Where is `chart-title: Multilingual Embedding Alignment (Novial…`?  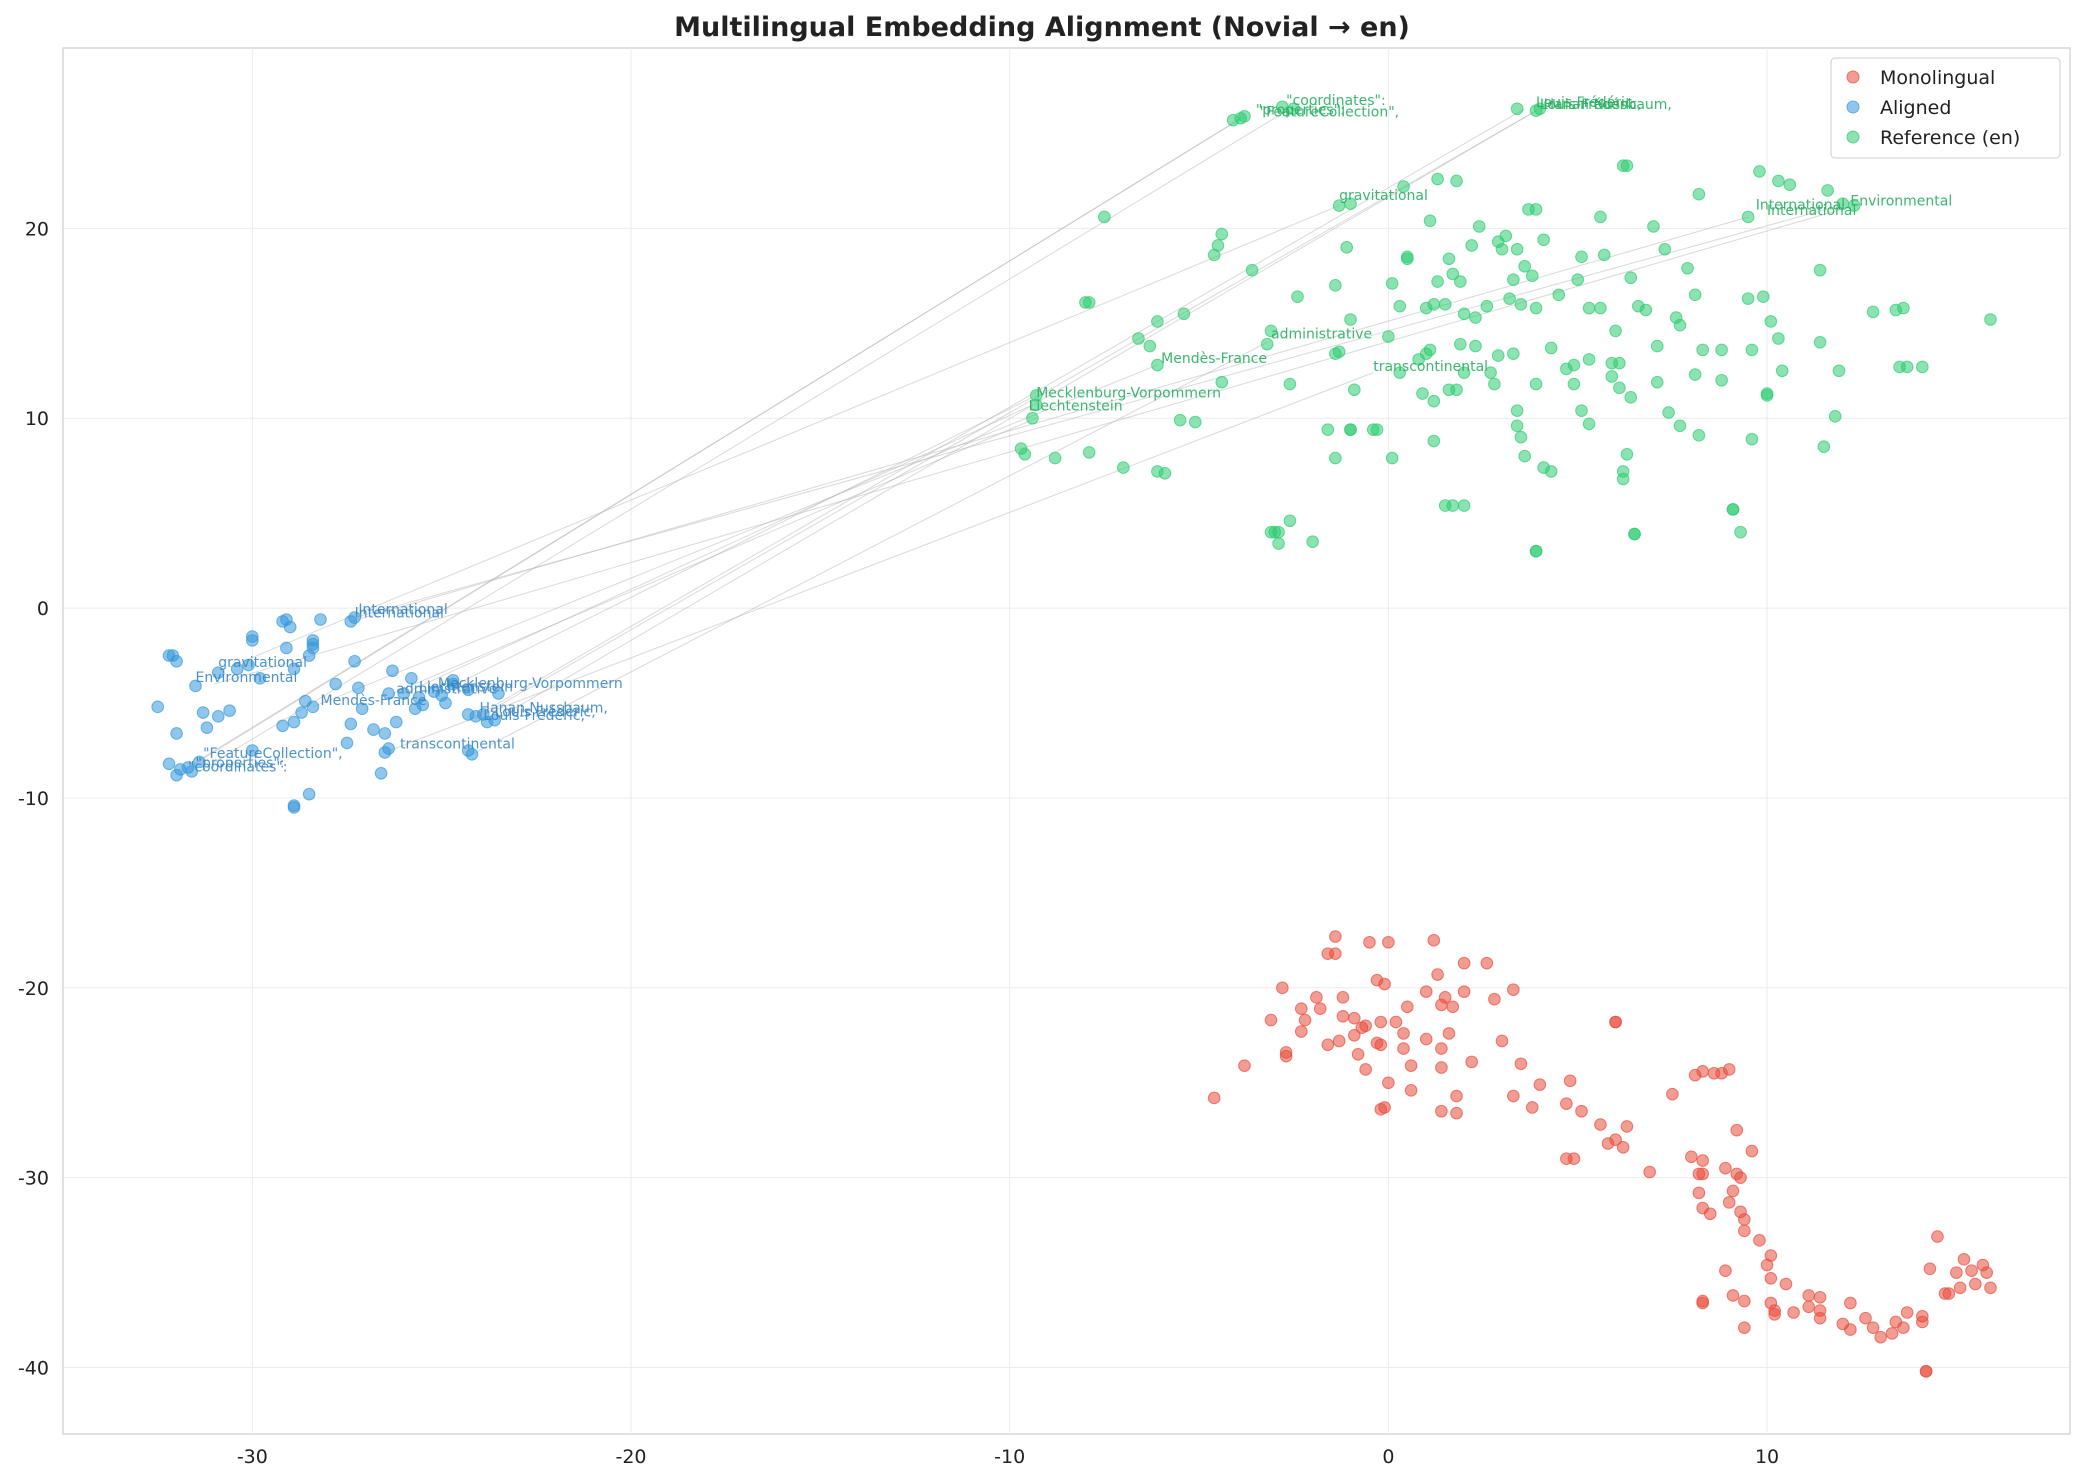 chart-title: Multilingual Embedding Alignment (Novial… is located at coordinates (1042, 27).